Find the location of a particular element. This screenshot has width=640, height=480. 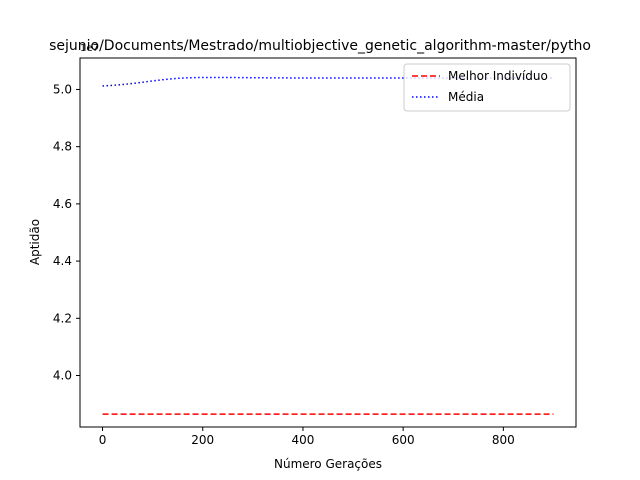

x-axis-label: Número Gerações is located at coordinates (328, 464).